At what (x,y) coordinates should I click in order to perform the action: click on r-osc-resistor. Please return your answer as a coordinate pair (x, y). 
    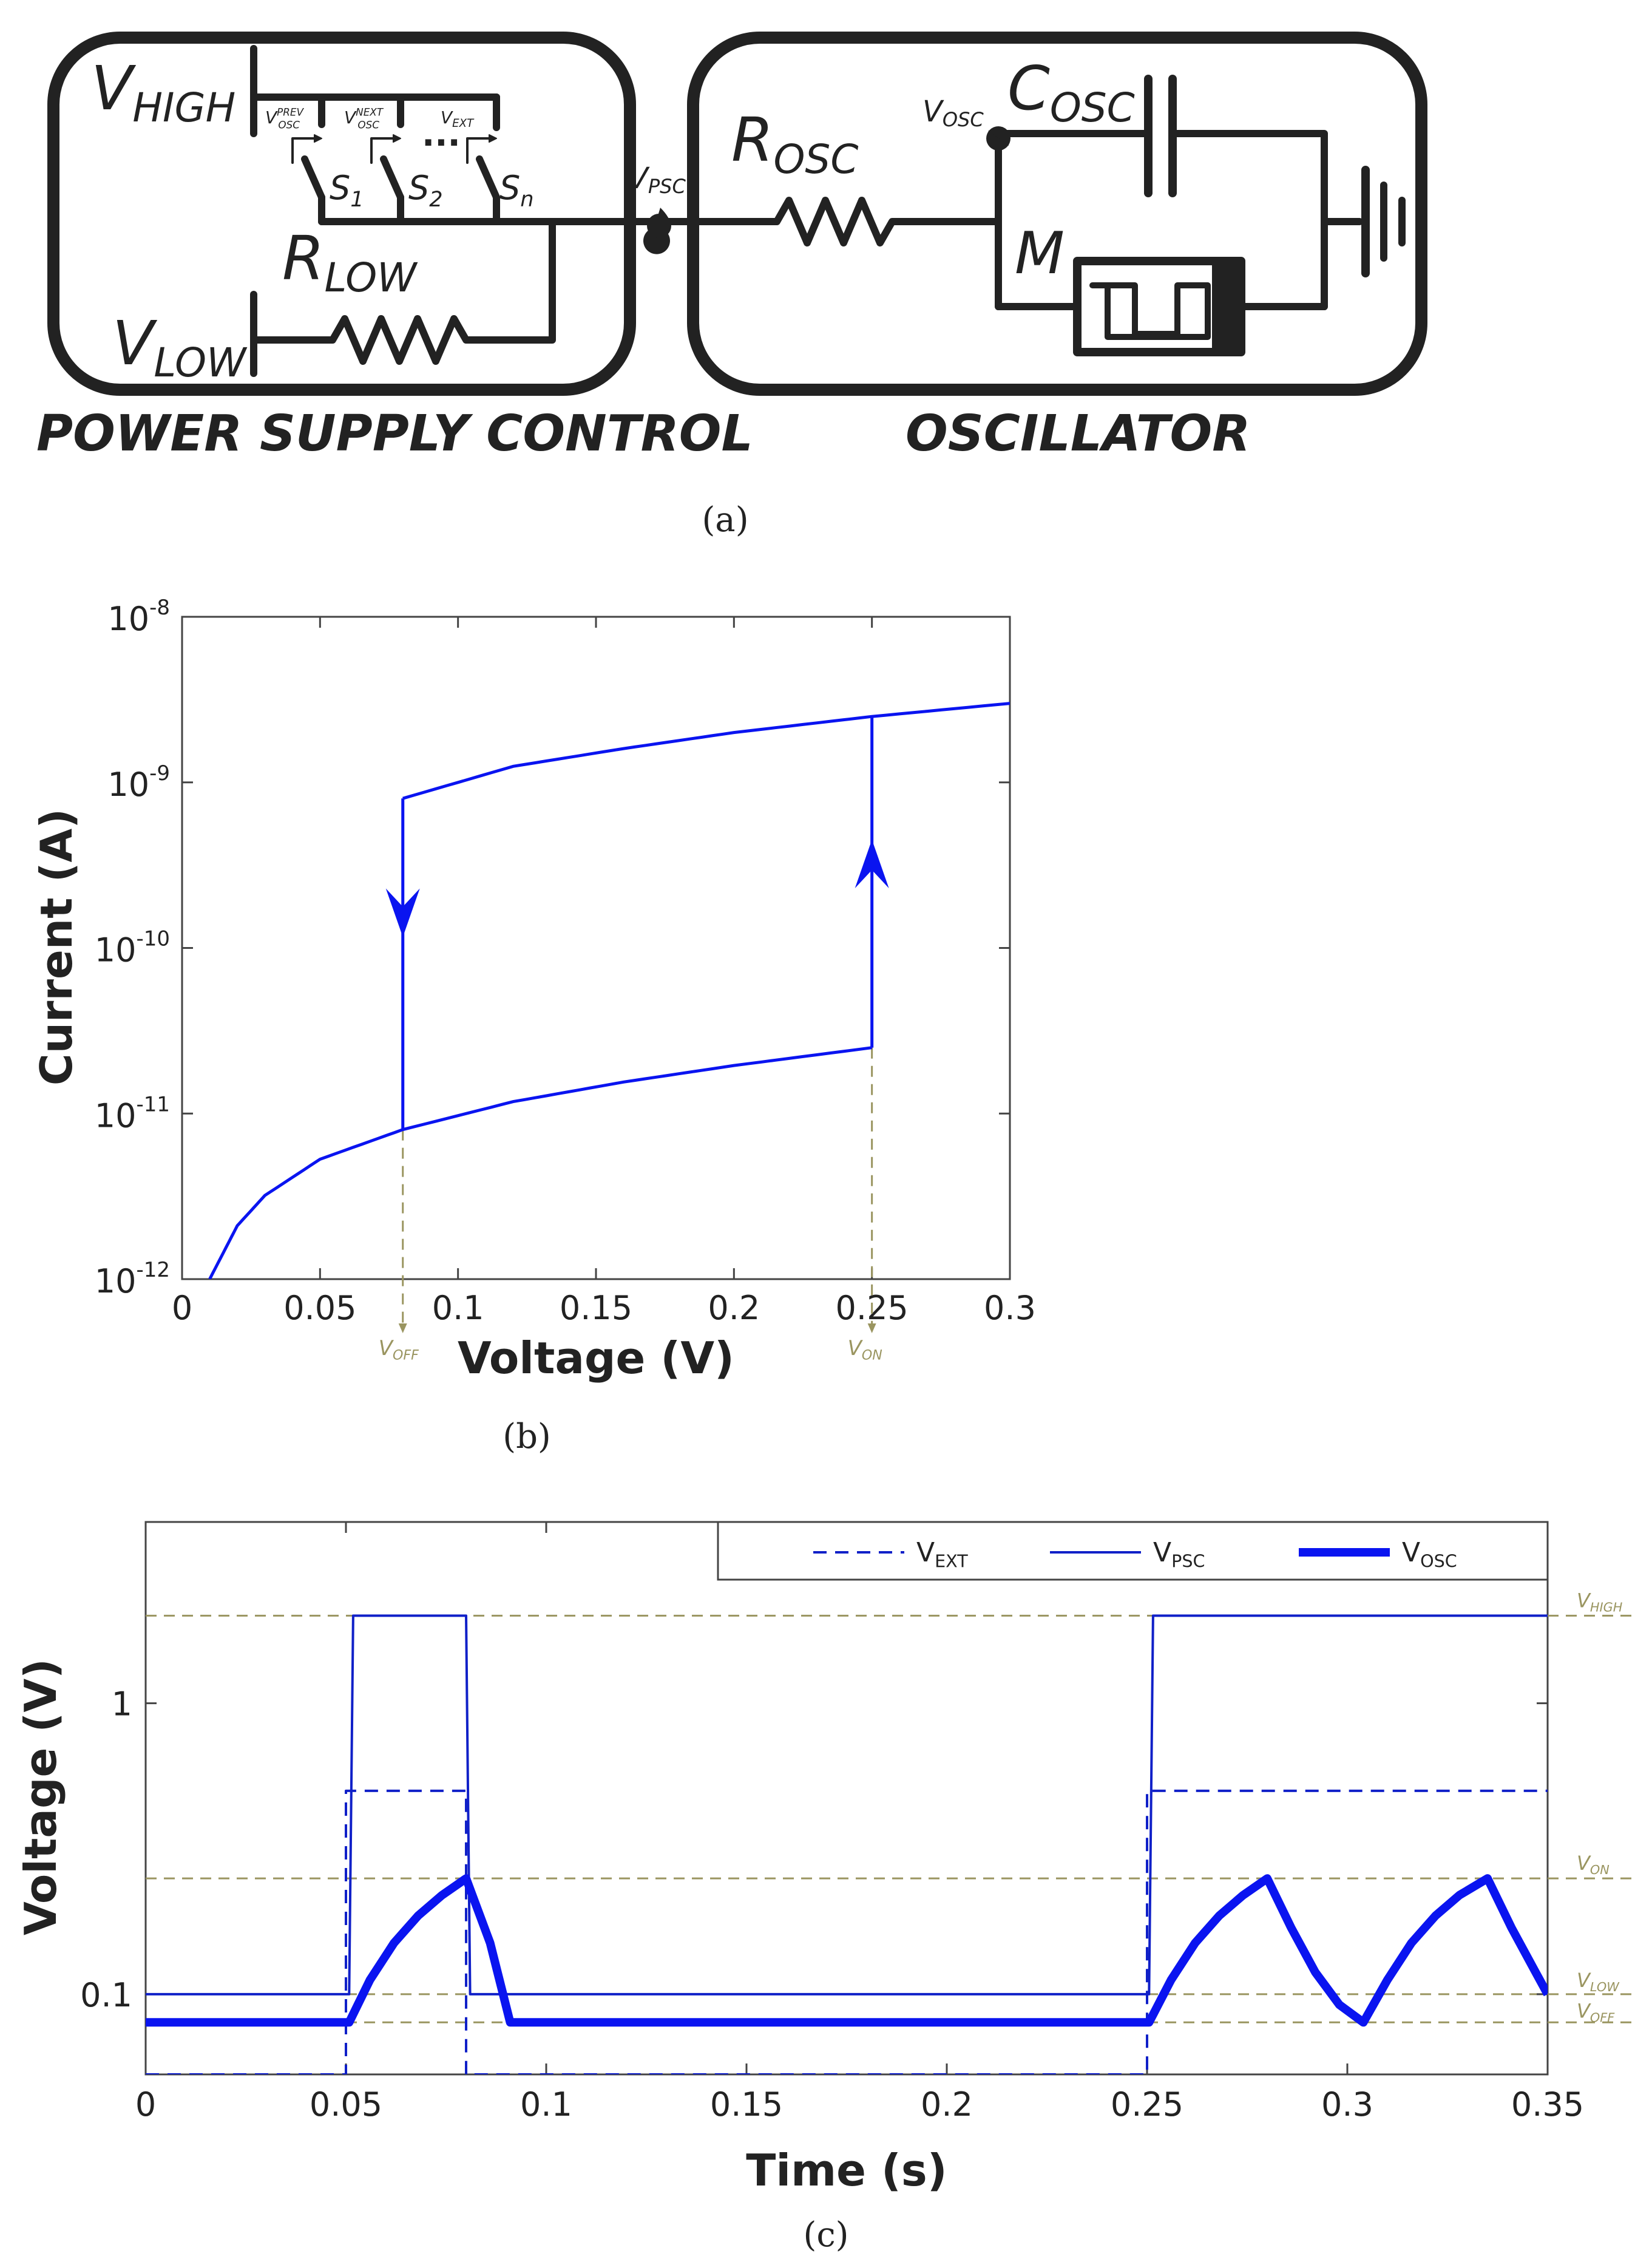
    Looking at the image, I should click on (836, 221).